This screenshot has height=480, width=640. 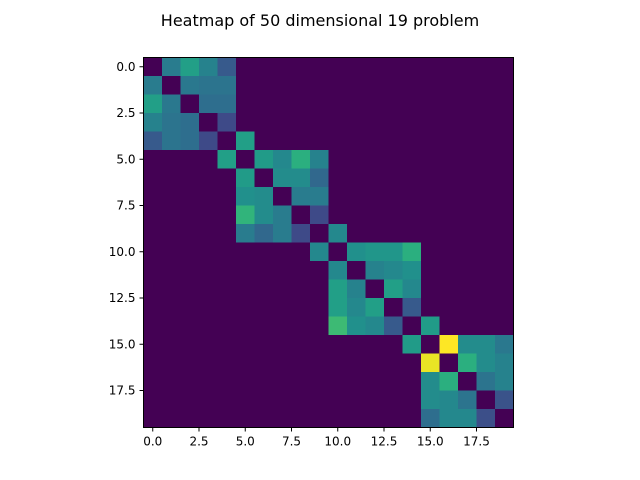 I want to click on x-tick-label: 15.0, so click(x=430, y=442).